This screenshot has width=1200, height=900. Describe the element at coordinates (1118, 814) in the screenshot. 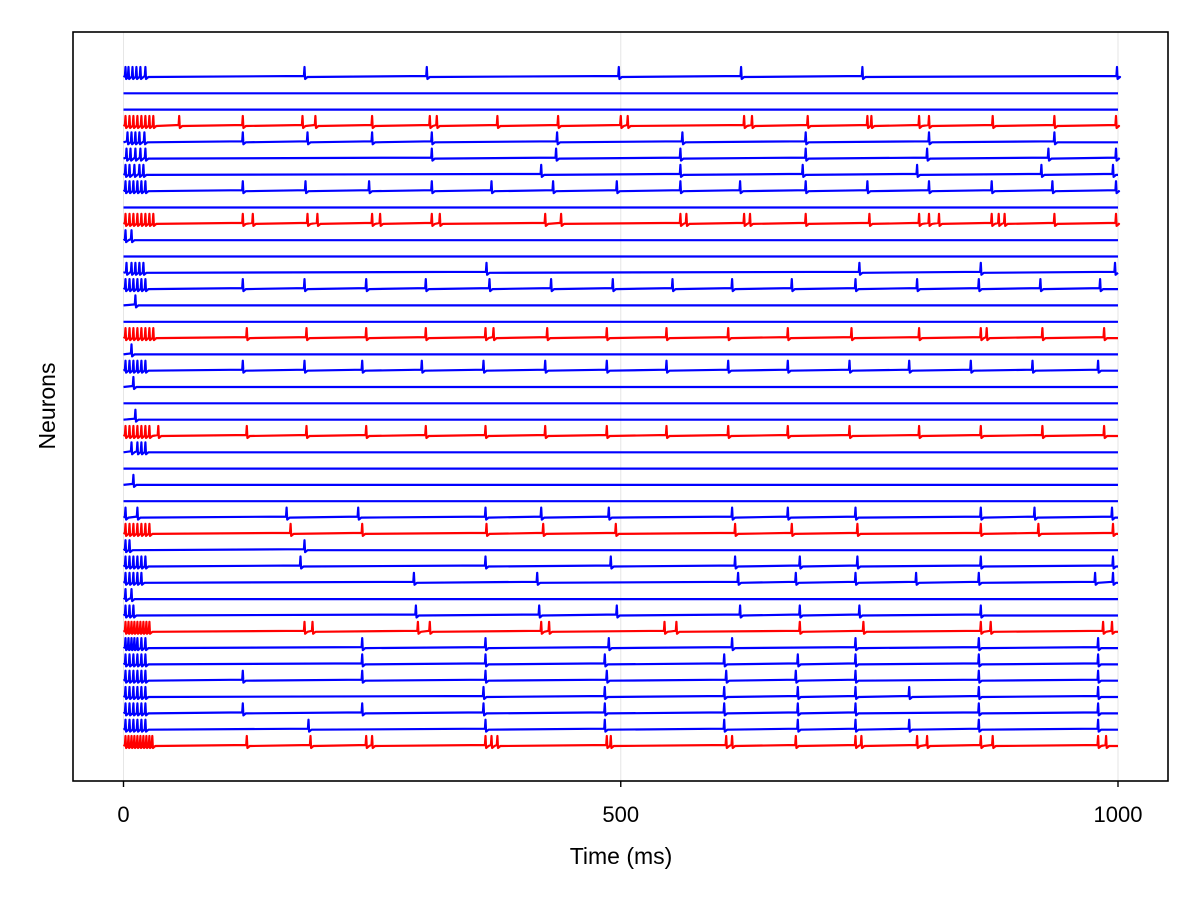

I see `x-tick-label-1000: 1000` at that location.